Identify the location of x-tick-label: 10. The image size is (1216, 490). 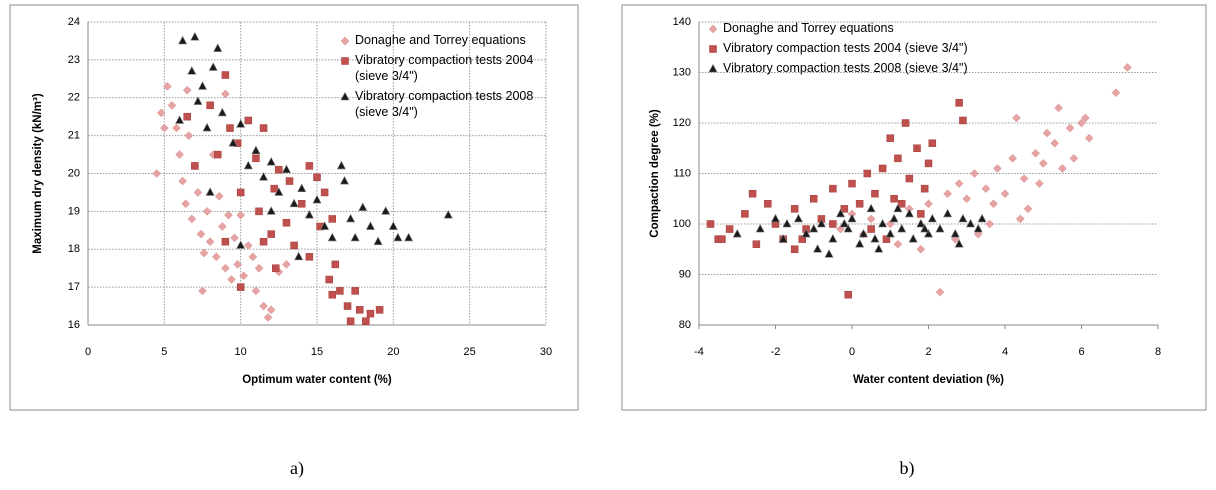
(241, 352).